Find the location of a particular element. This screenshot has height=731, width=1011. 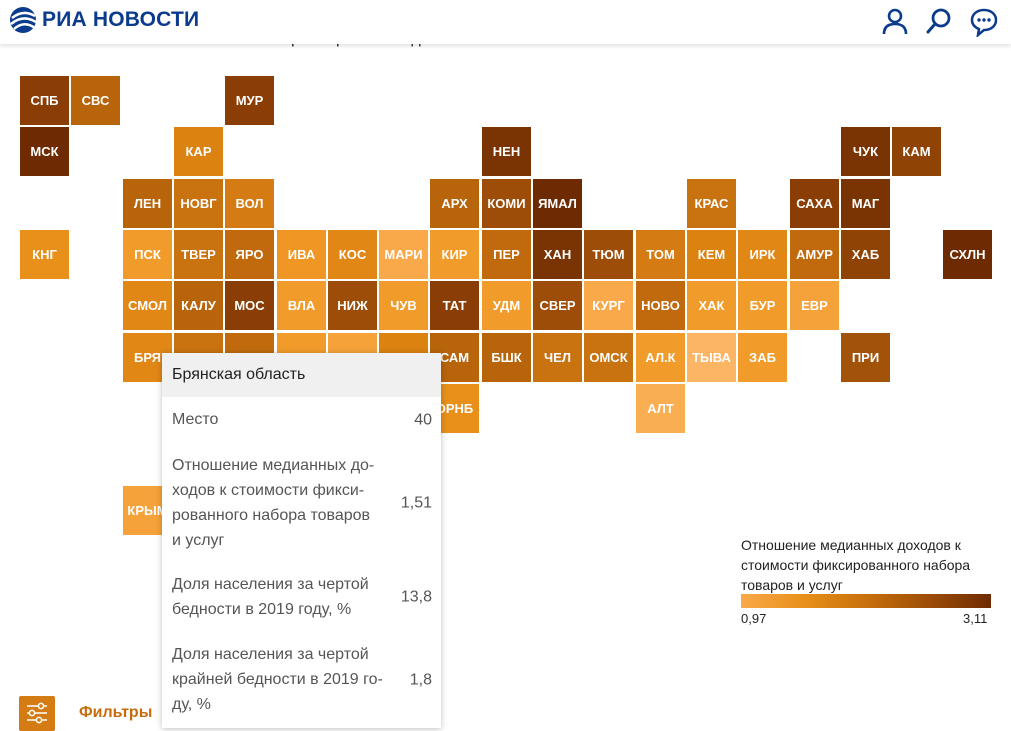

region-tile: ХАК is located at coordinates (711, 305).